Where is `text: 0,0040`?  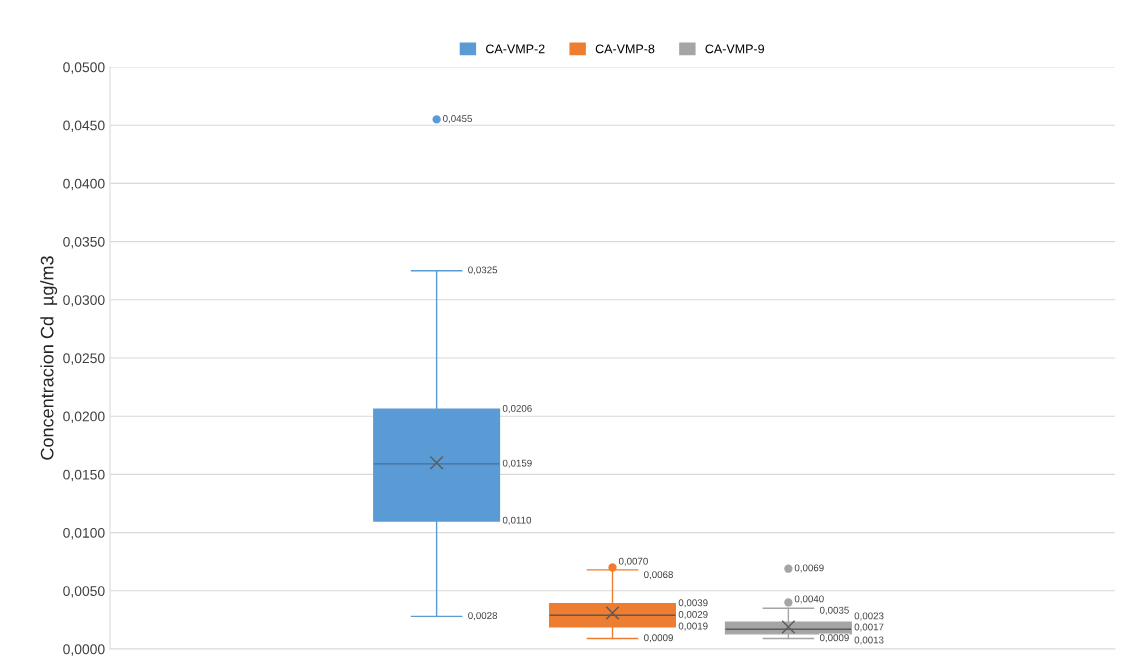
text: 0,0040 is located at coordinates (809, 599).